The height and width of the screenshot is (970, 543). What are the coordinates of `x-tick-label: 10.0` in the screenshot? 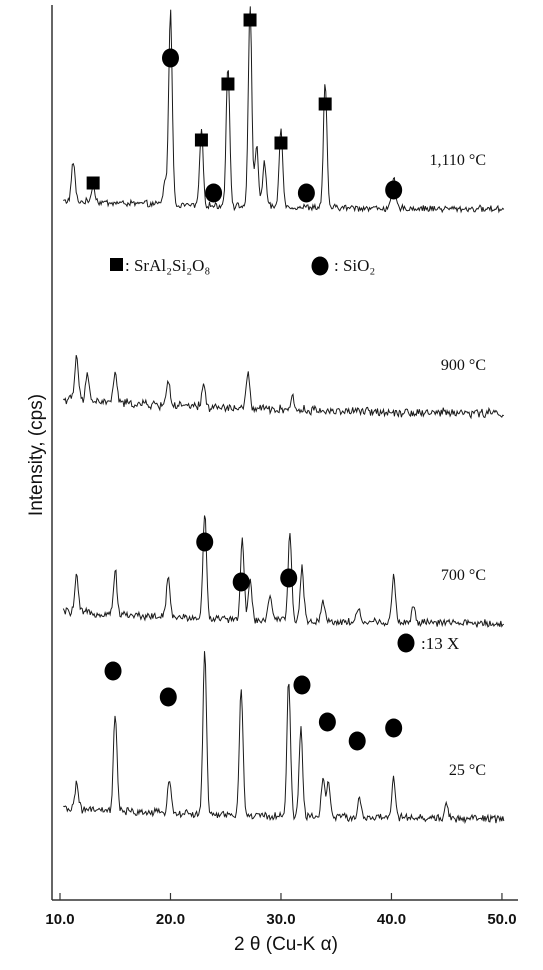 It's located at (59, 919).